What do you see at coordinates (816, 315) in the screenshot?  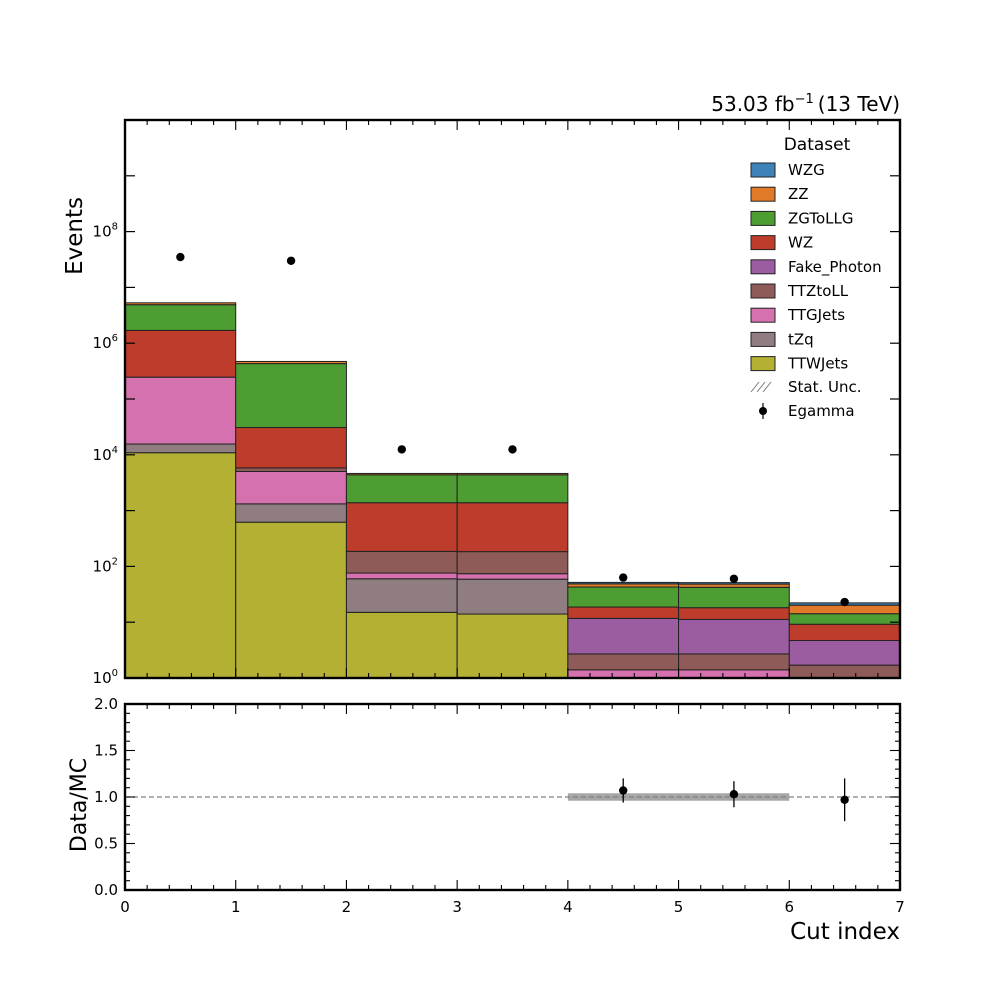 I see `legend-label: TTGJets` at bounding box center [816, 315].